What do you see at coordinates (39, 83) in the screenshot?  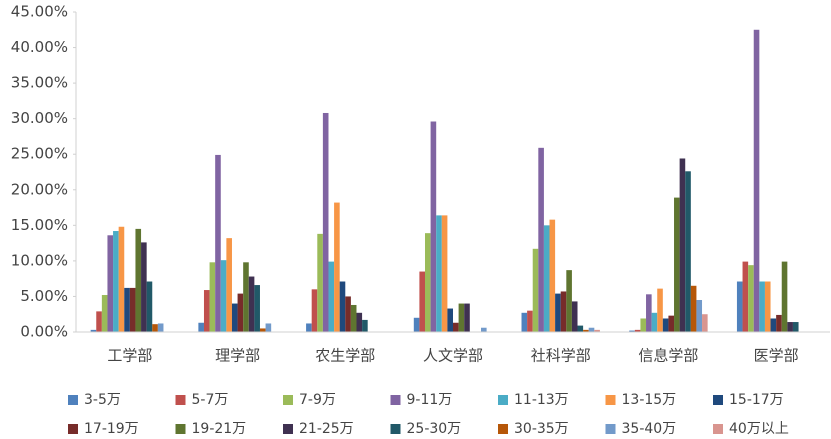 I see `y-tick-label: 35.00%` at bounding box center [39, 83].